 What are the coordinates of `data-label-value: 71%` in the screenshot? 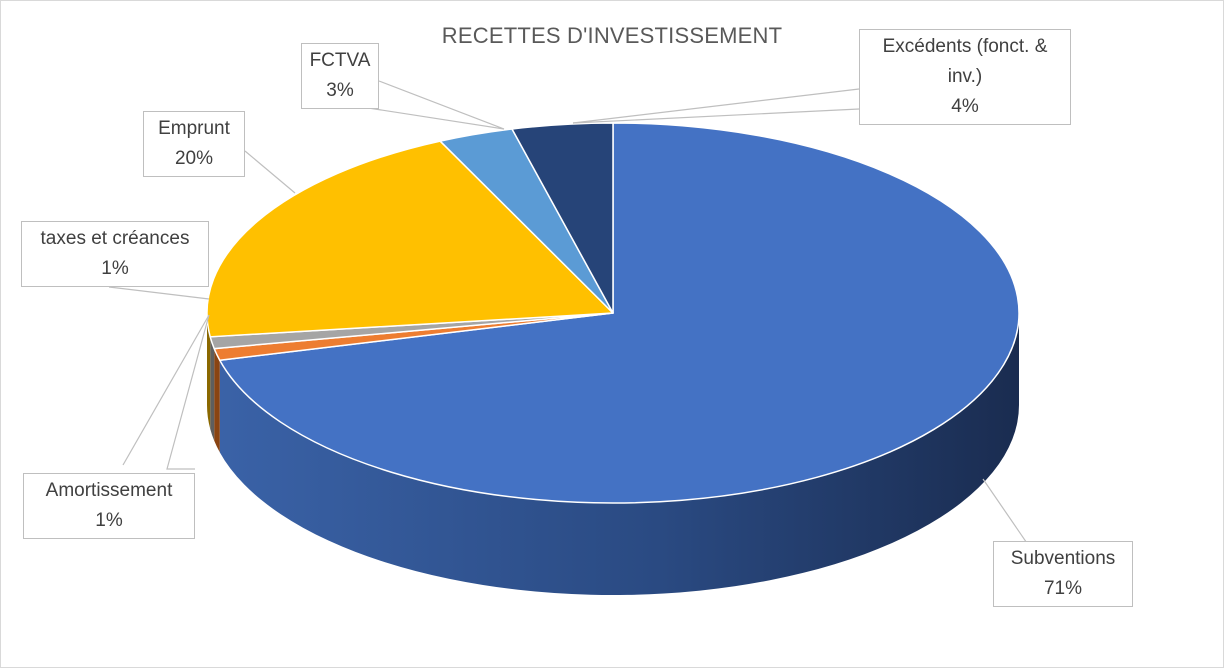 It's located at (1063, 588).